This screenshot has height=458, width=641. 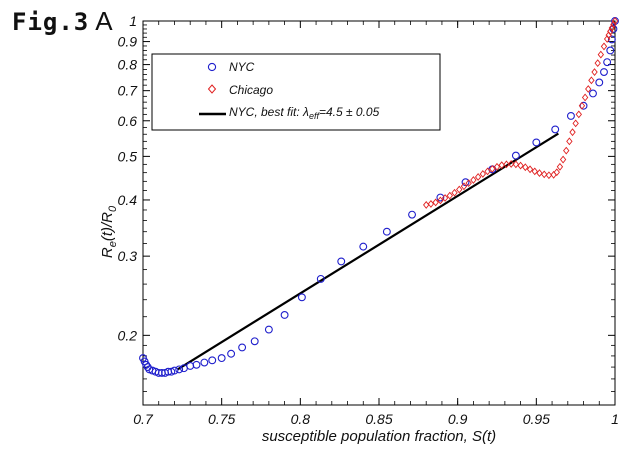 What do you see at coordinates (128, 156) in the screenshot?
I see `y-tick-label: 0.5` at bounding box center [128, 156].